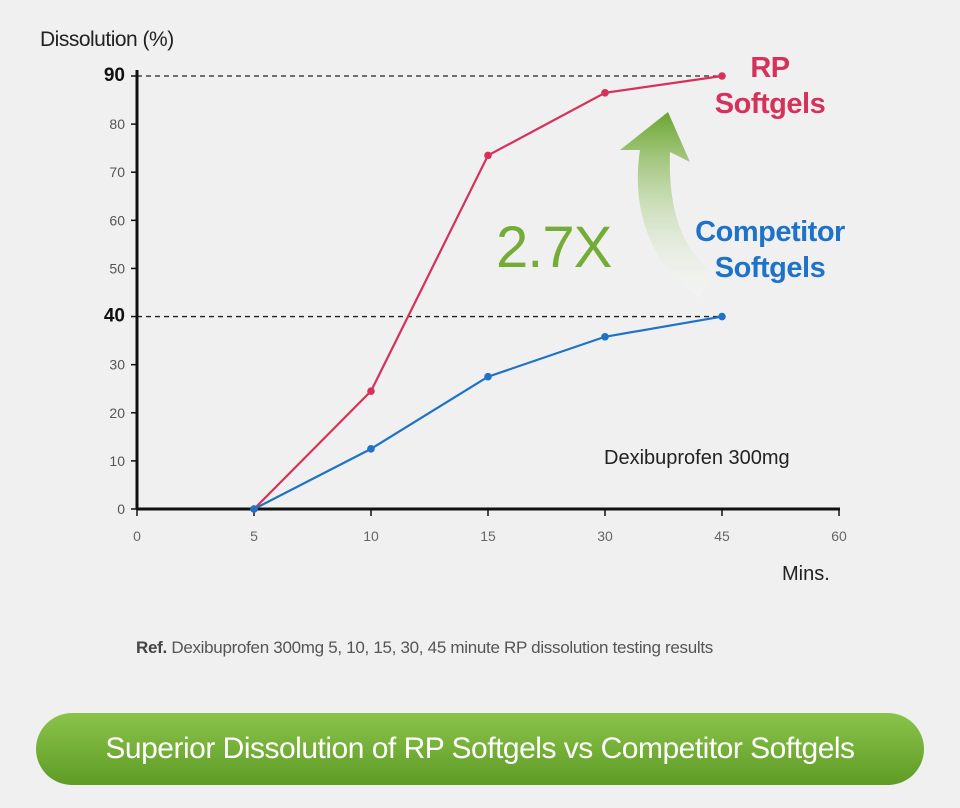 This screenshot has width=960, height=808. I want to click on y-tick-label-10: 10, so click(117, 461).